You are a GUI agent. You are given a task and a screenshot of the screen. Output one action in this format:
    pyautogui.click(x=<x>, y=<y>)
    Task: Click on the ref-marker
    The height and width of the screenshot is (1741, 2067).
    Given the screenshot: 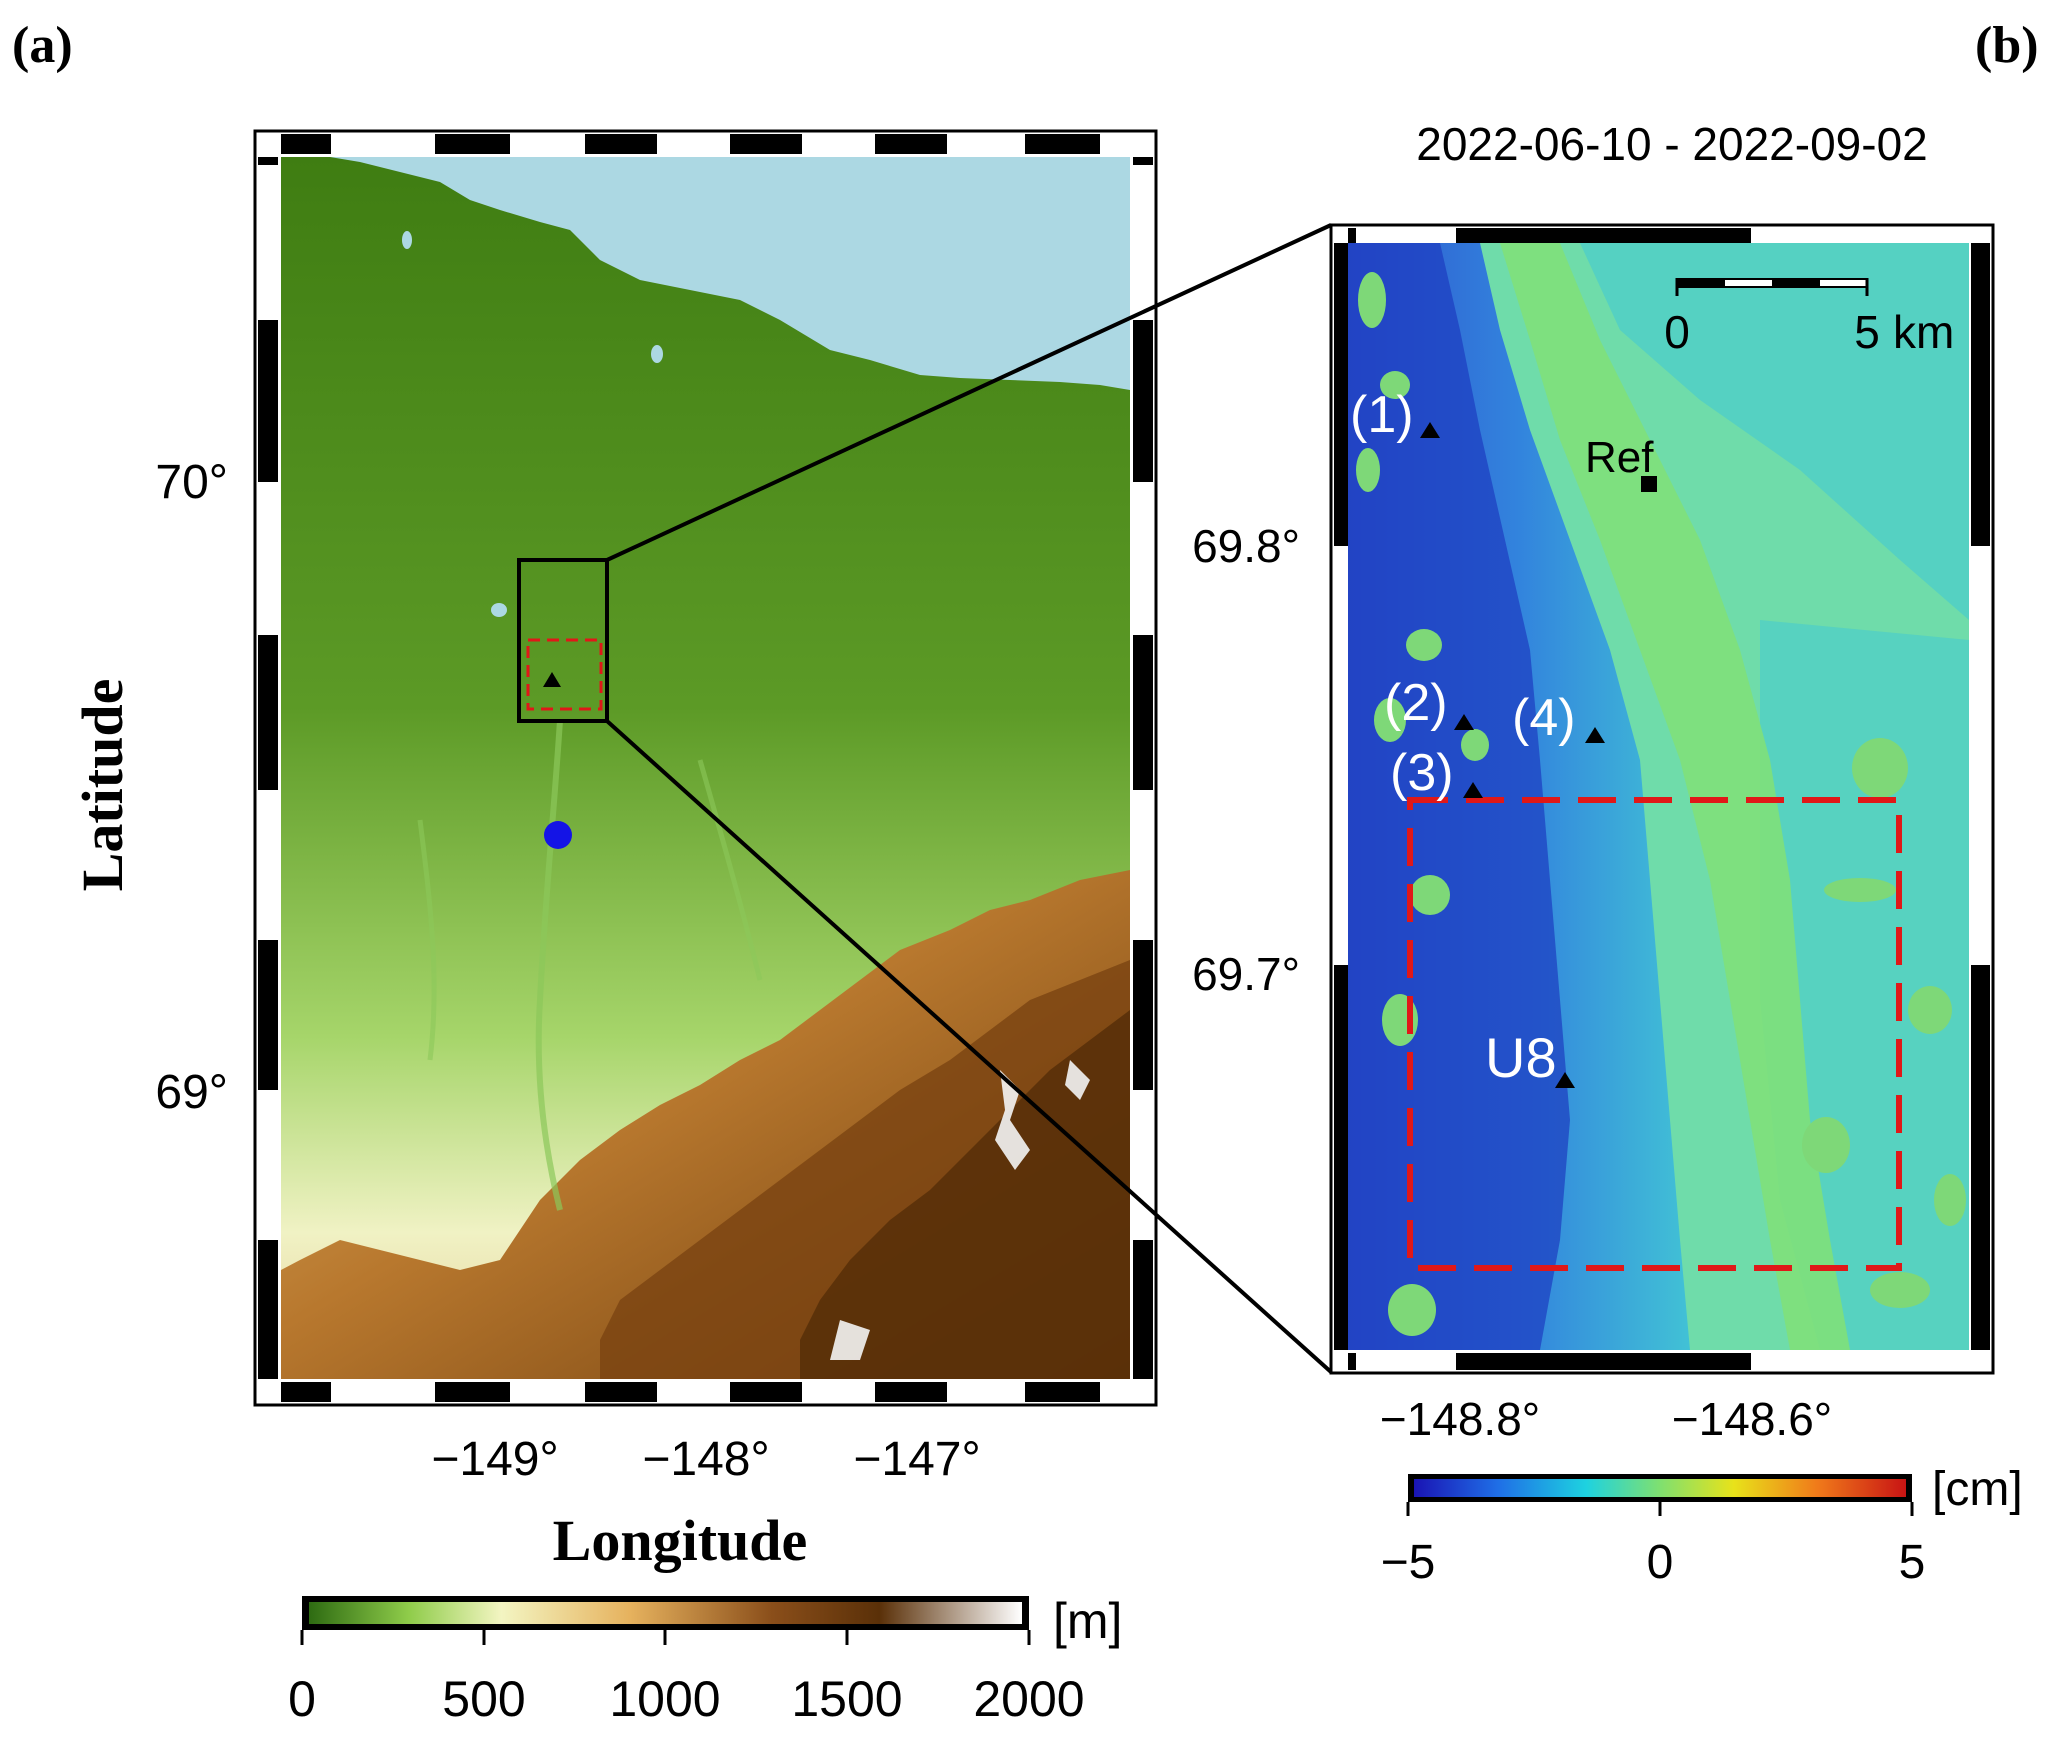 What is the action you would take?
    pyautogui.click(x=1649, y=484)
    